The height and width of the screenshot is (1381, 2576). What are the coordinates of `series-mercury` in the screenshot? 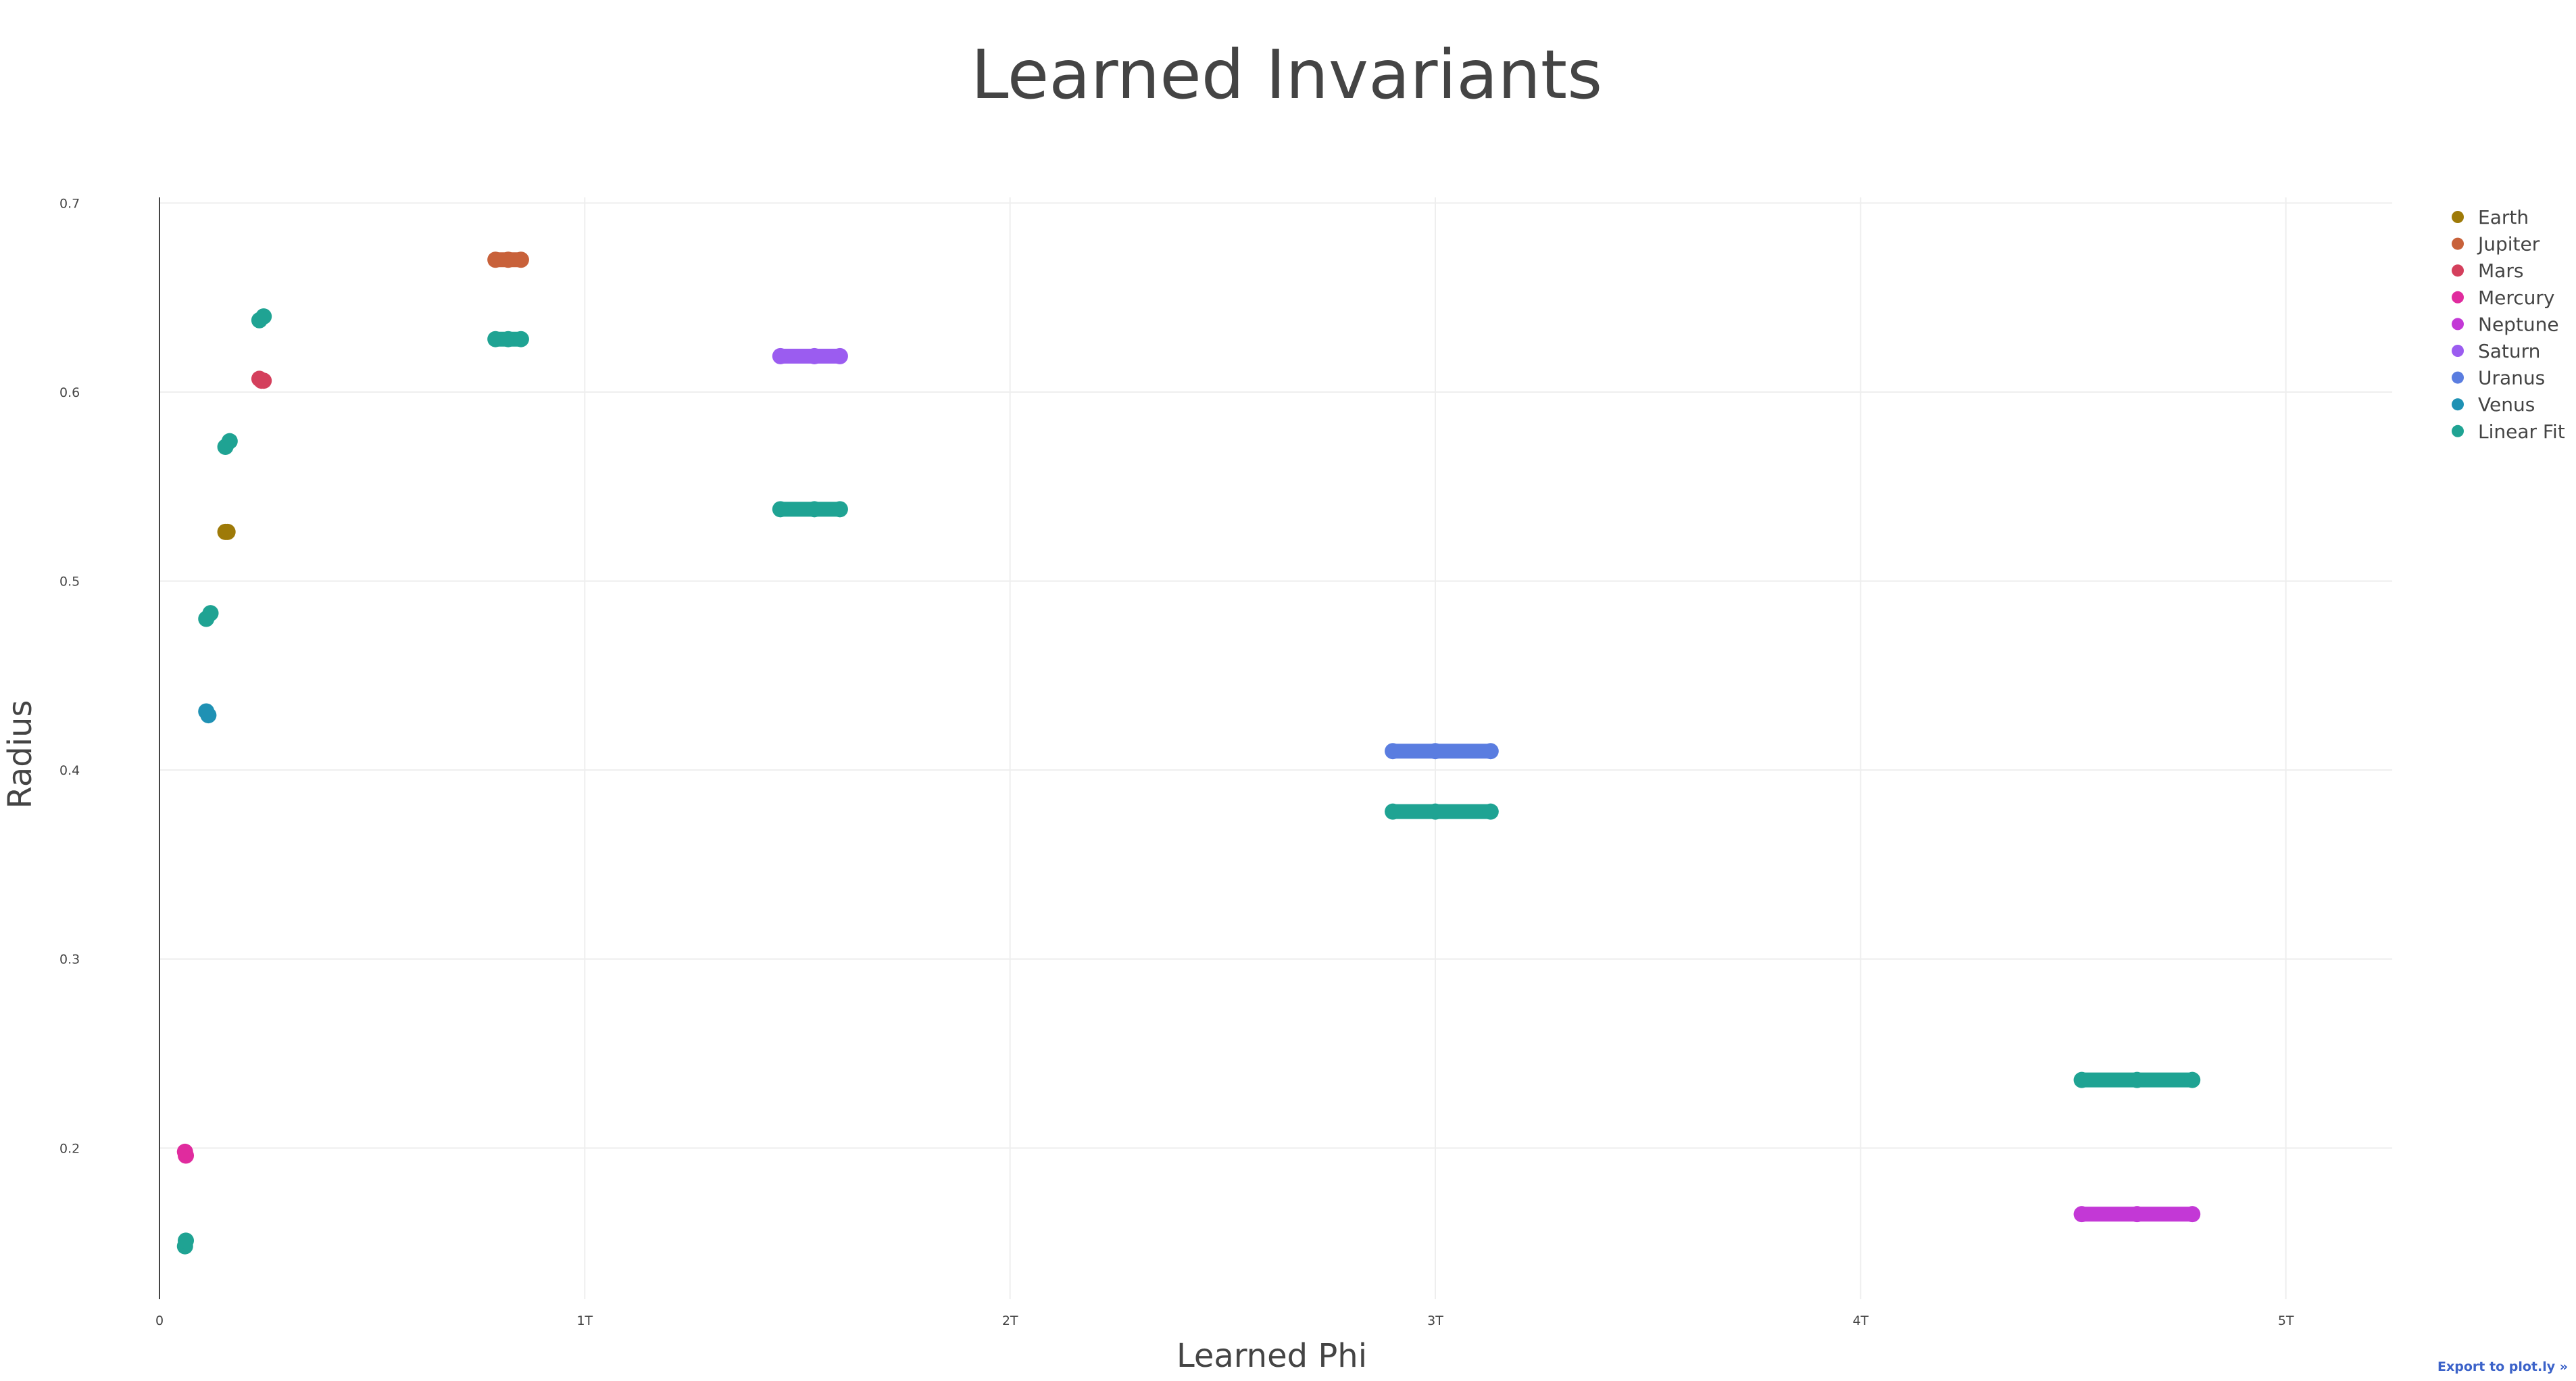 It's located at (185, 1153).